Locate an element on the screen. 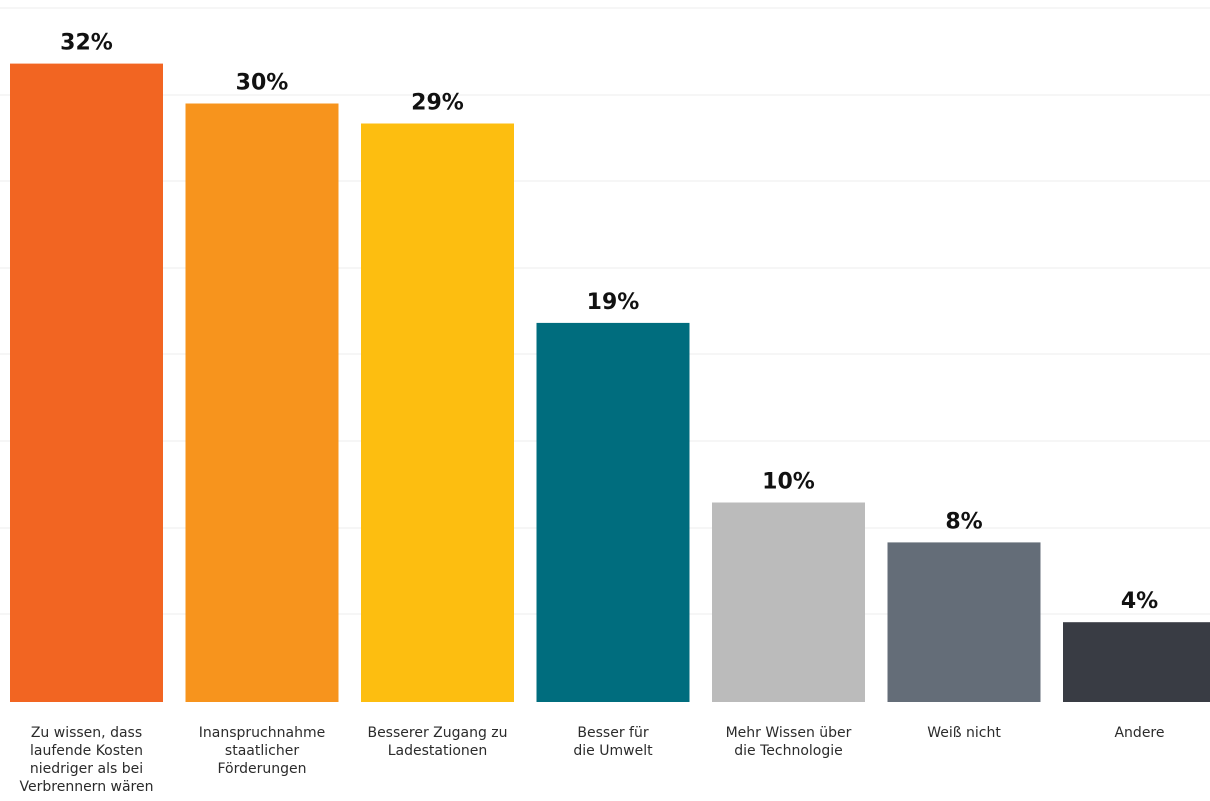 The width and height of the screenshot is (1210, 801). value-label-5: 8% is located at coordinates (963, 521).